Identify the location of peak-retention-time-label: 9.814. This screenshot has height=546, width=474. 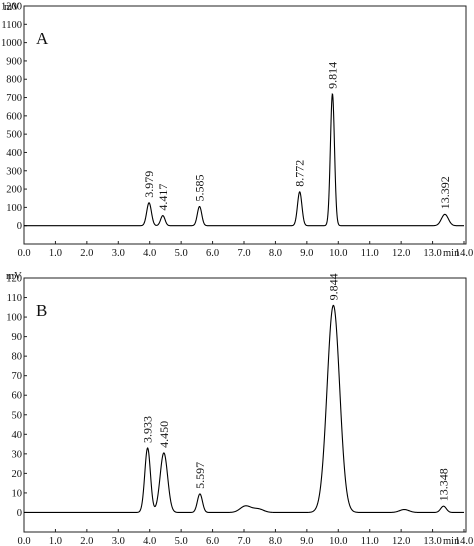
(332, 75).